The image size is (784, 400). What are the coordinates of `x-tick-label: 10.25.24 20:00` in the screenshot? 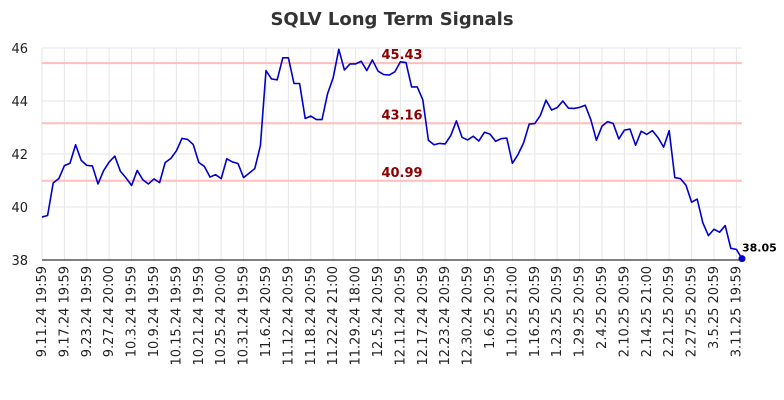 It's located at (221, 316).